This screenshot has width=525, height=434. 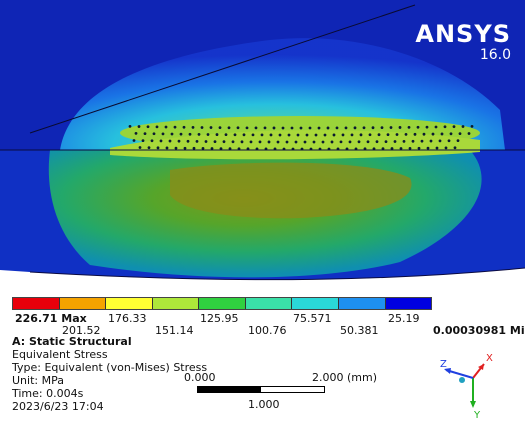 I want to click on y-axis-label: Y, so click(x=477, y=415).